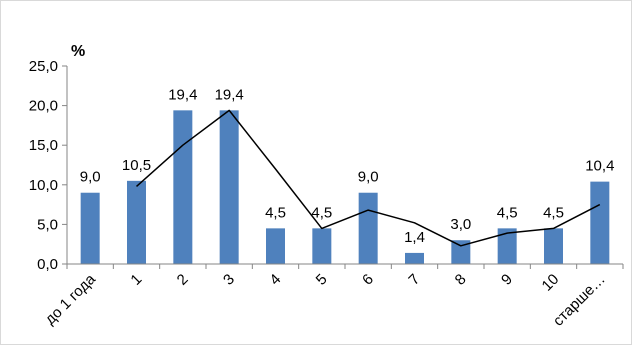 The height and width of the screenshot is (349, 632). I want to click on x-tick-label: 6, so click(368, 280).